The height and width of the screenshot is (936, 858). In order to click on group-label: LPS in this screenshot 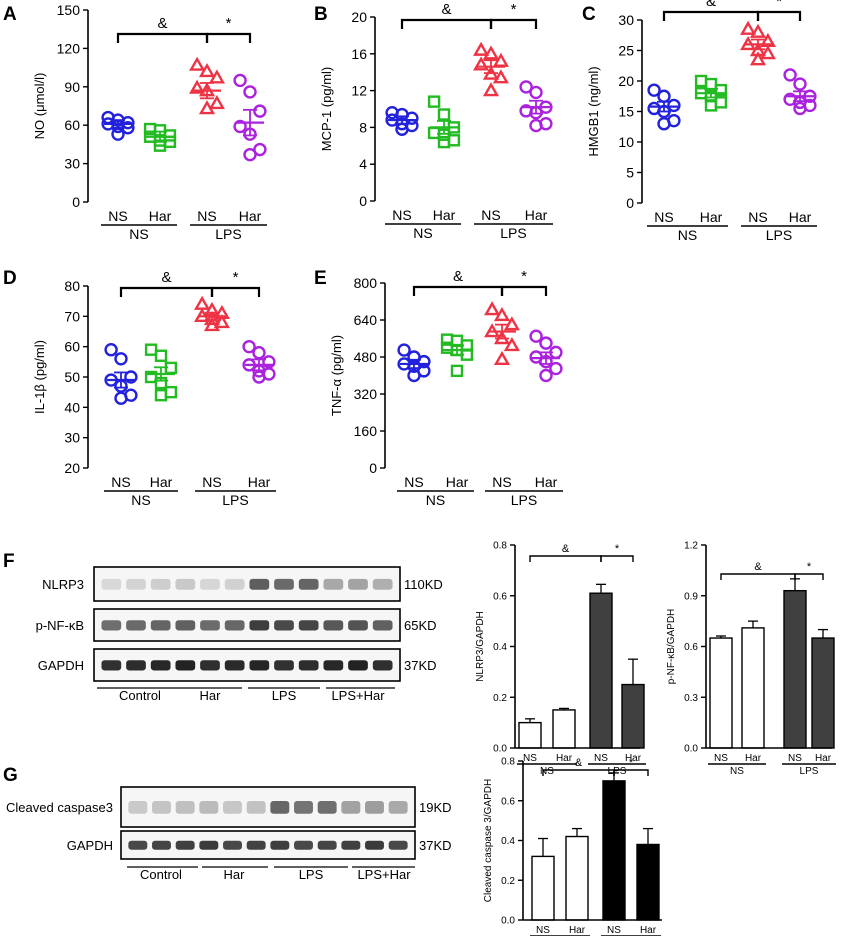, I will do `click(779, 235)`.